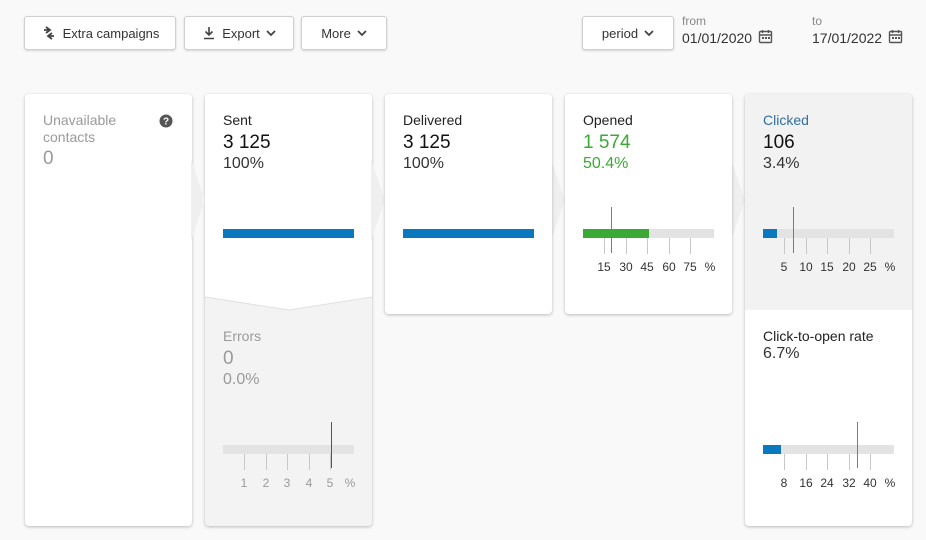 The image size is (926, 540). What do you see at coordinates (288, 449) in the screenshot?
I see `errors-progress-bar` at bounding box center [288, 449].